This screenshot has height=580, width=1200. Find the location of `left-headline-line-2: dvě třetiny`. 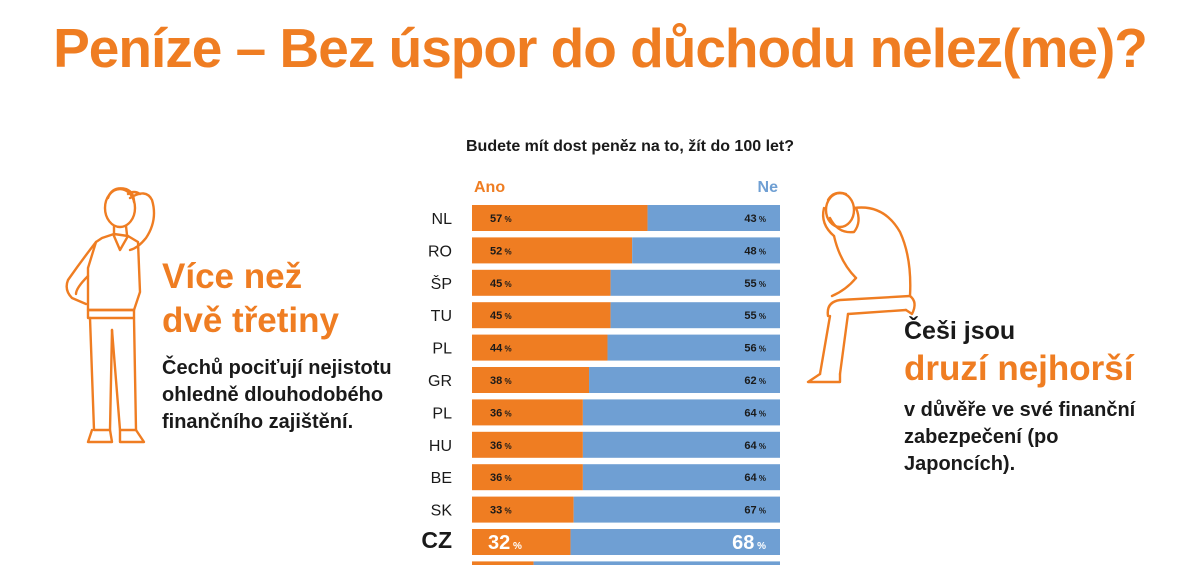

left-headline-line-2: dvě třetiny is located at coordinates (250, 320).